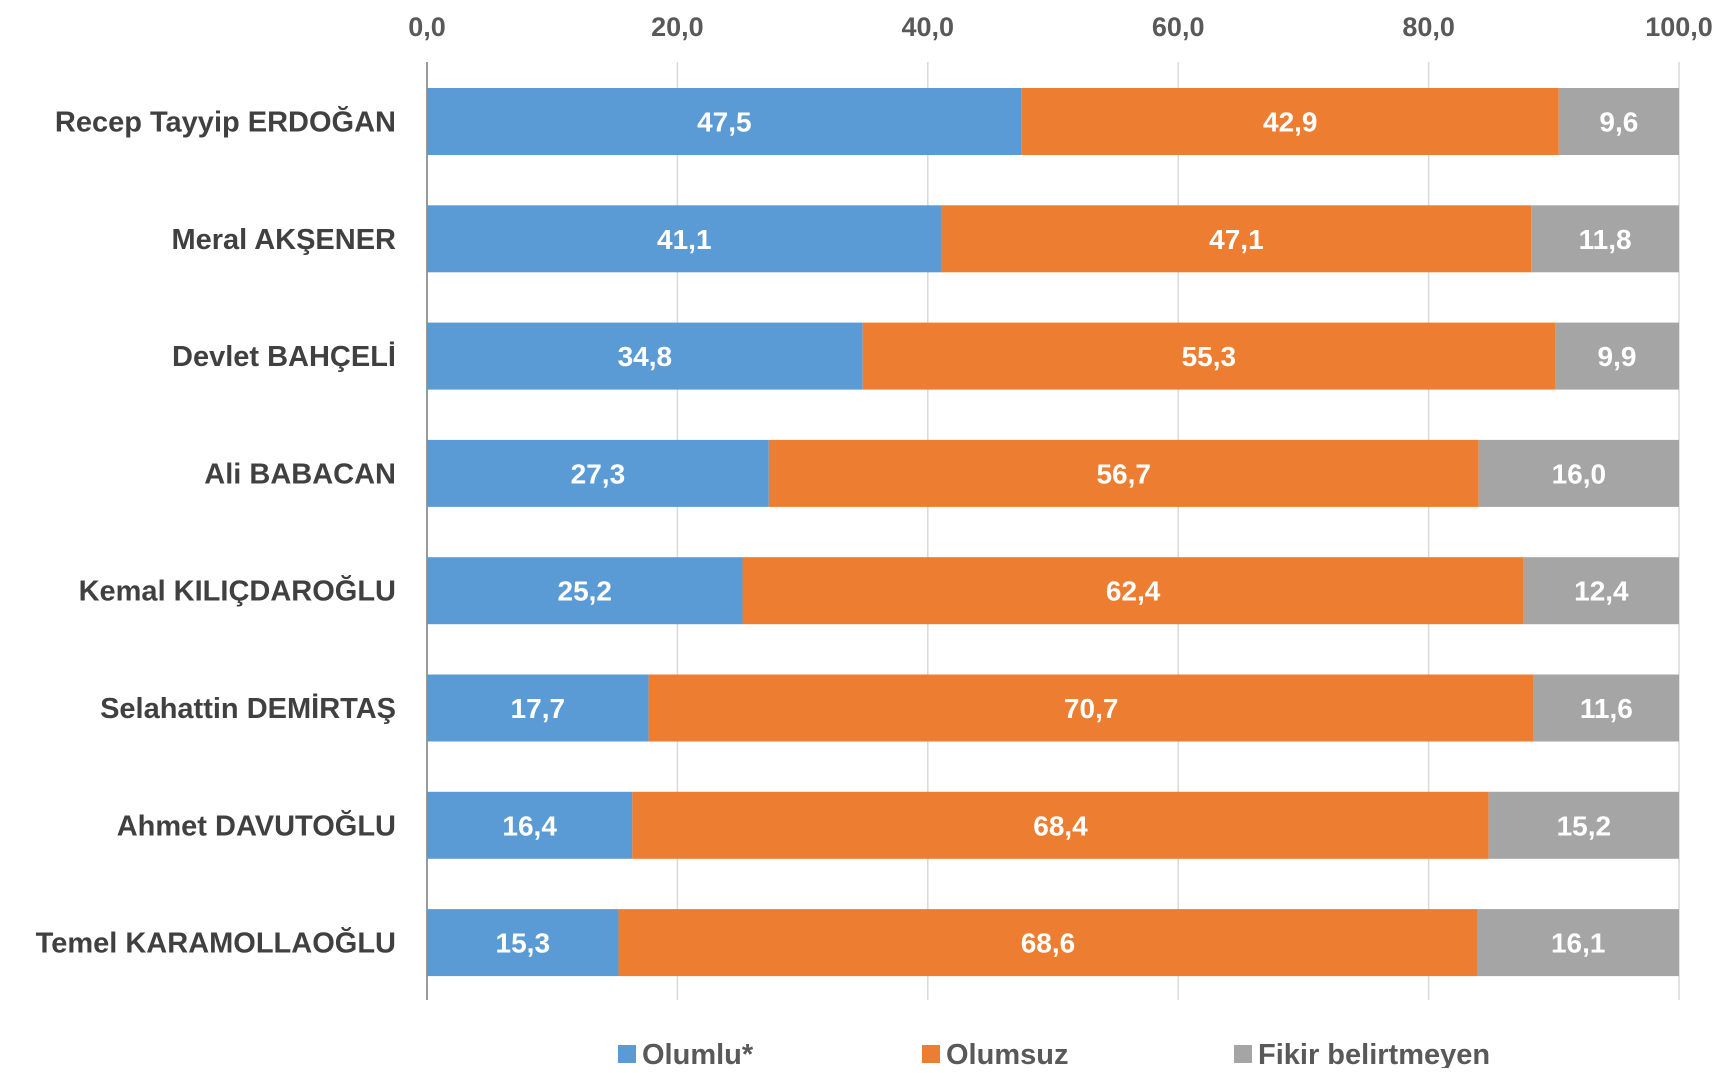  I want to click on data-label: 15,3, so click(523, 943).